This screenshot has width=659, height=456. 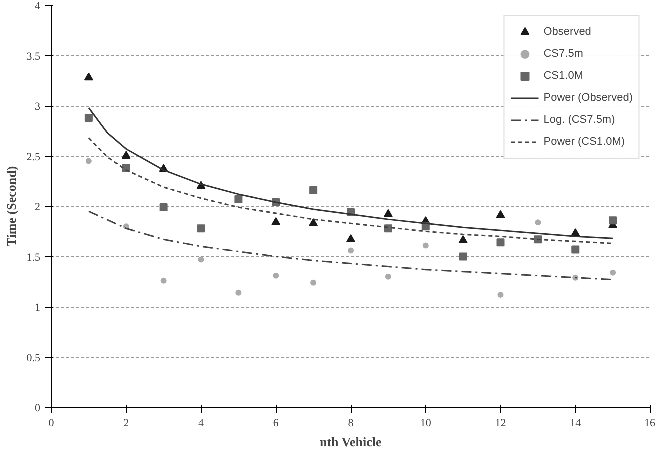 What do you see at coordinates (38, 408) in the screenshot?
I see `y-tick-label: 0` at bounding box center [38, 408].